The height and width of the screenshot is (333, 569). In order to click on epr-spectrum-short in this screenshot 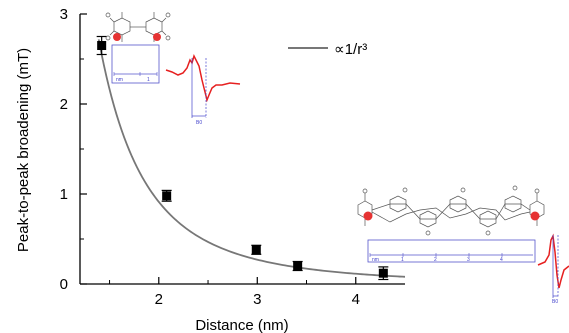, I will do `click(203, 78)`.